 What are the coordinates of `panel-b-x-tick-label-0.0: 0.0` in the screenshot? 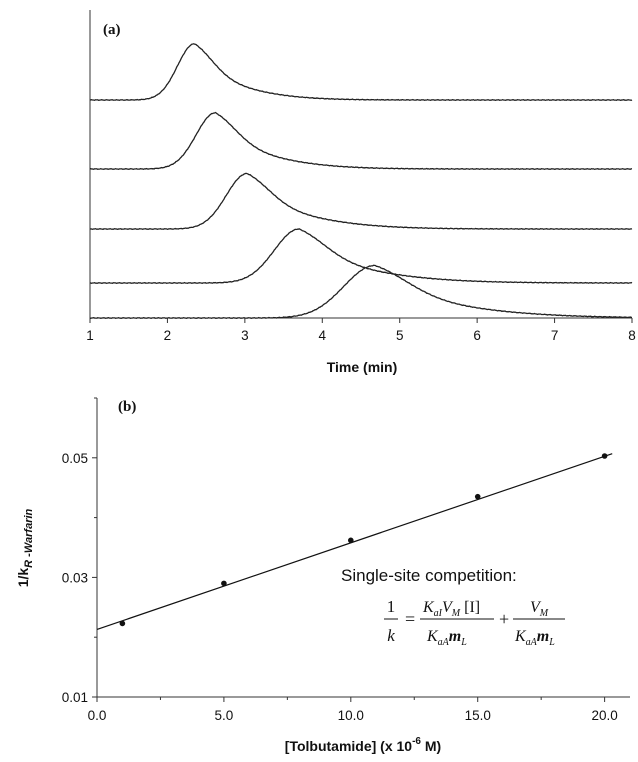 It's located at (97, 715).